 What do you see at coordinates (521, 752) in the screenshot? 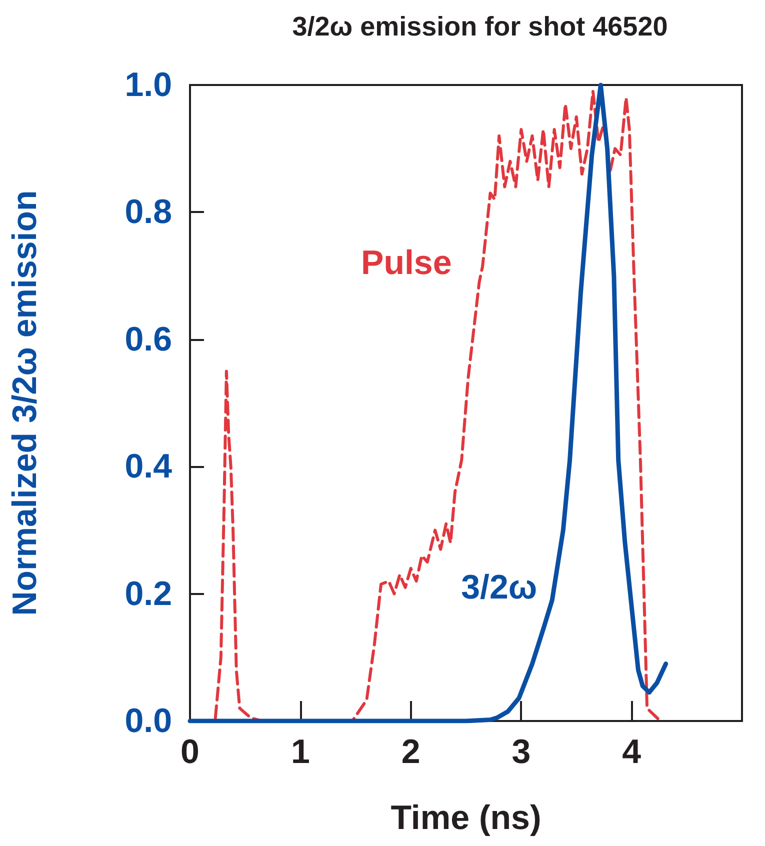
I see `x-tick-label: 3` at bounding box center [521, 752].